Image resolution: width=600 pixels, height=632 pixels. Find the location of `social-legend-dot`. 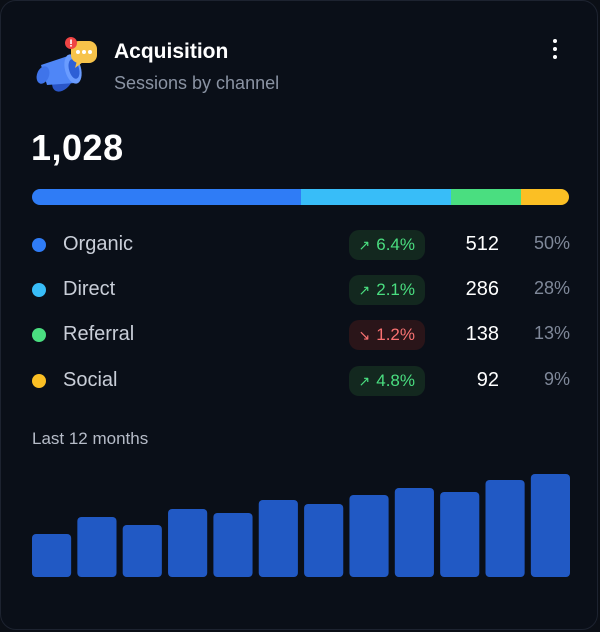

social-legend-dot is located at coordinates (39, 381).